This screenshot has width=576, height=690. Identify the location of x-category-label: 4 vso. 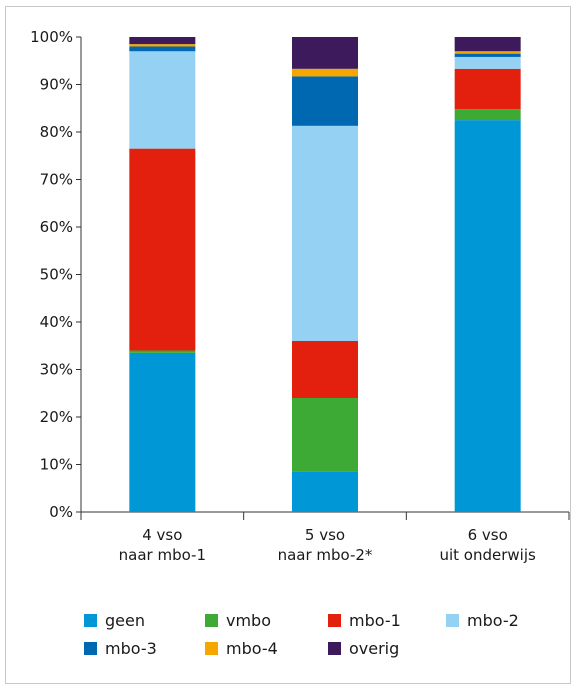
(162, 535).